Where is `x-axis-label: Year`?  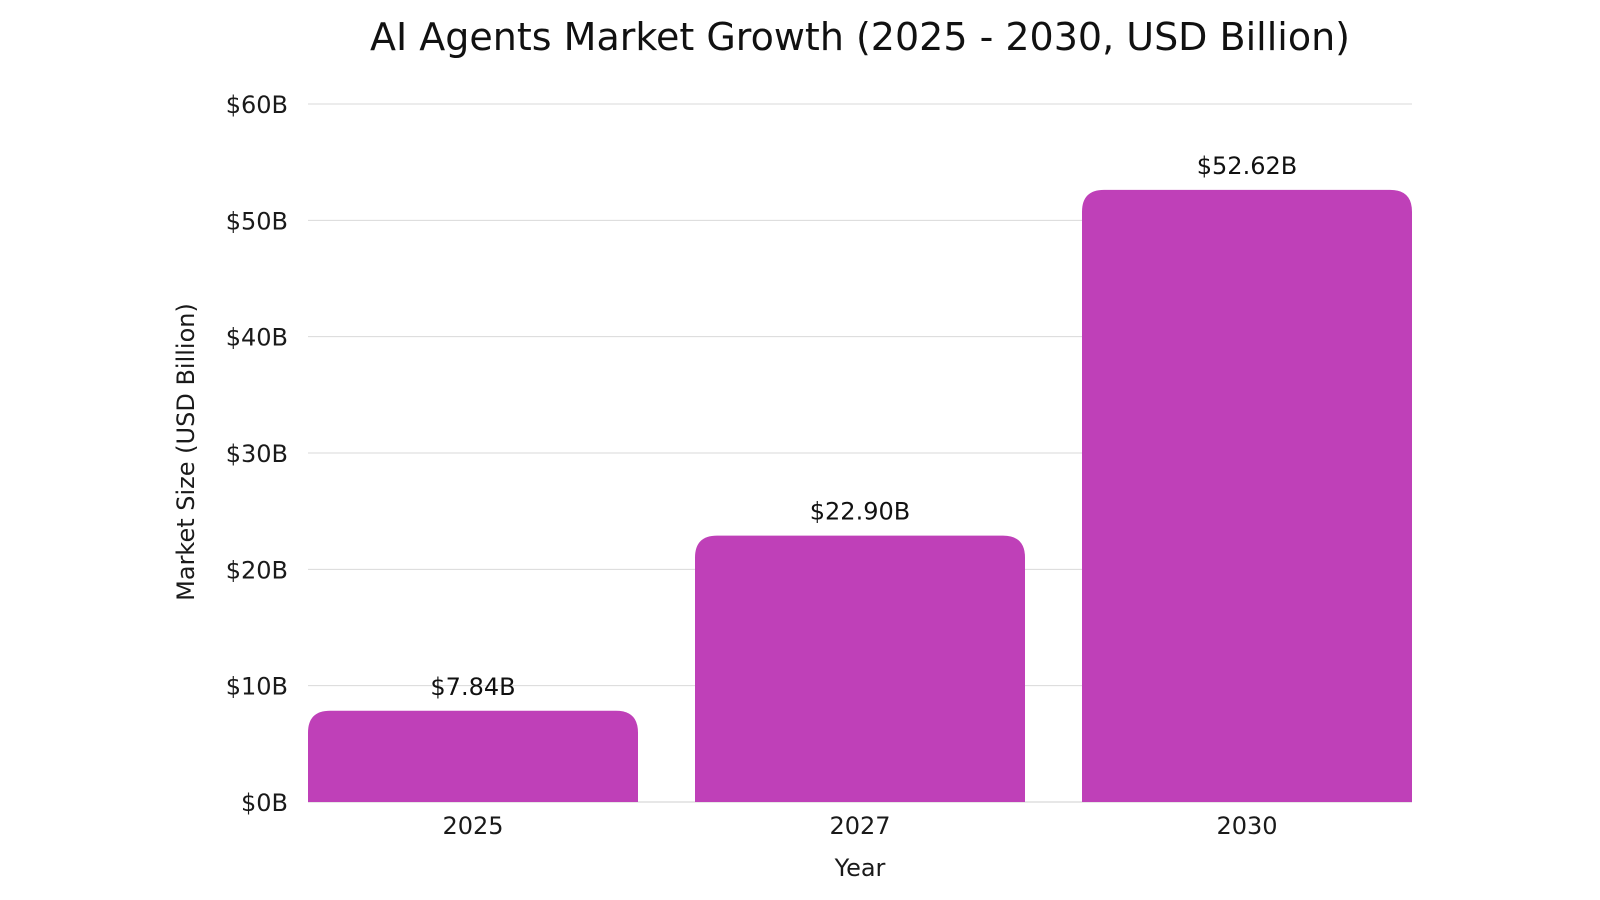 x-axis-label: Year is located at coordinates (860, 868).